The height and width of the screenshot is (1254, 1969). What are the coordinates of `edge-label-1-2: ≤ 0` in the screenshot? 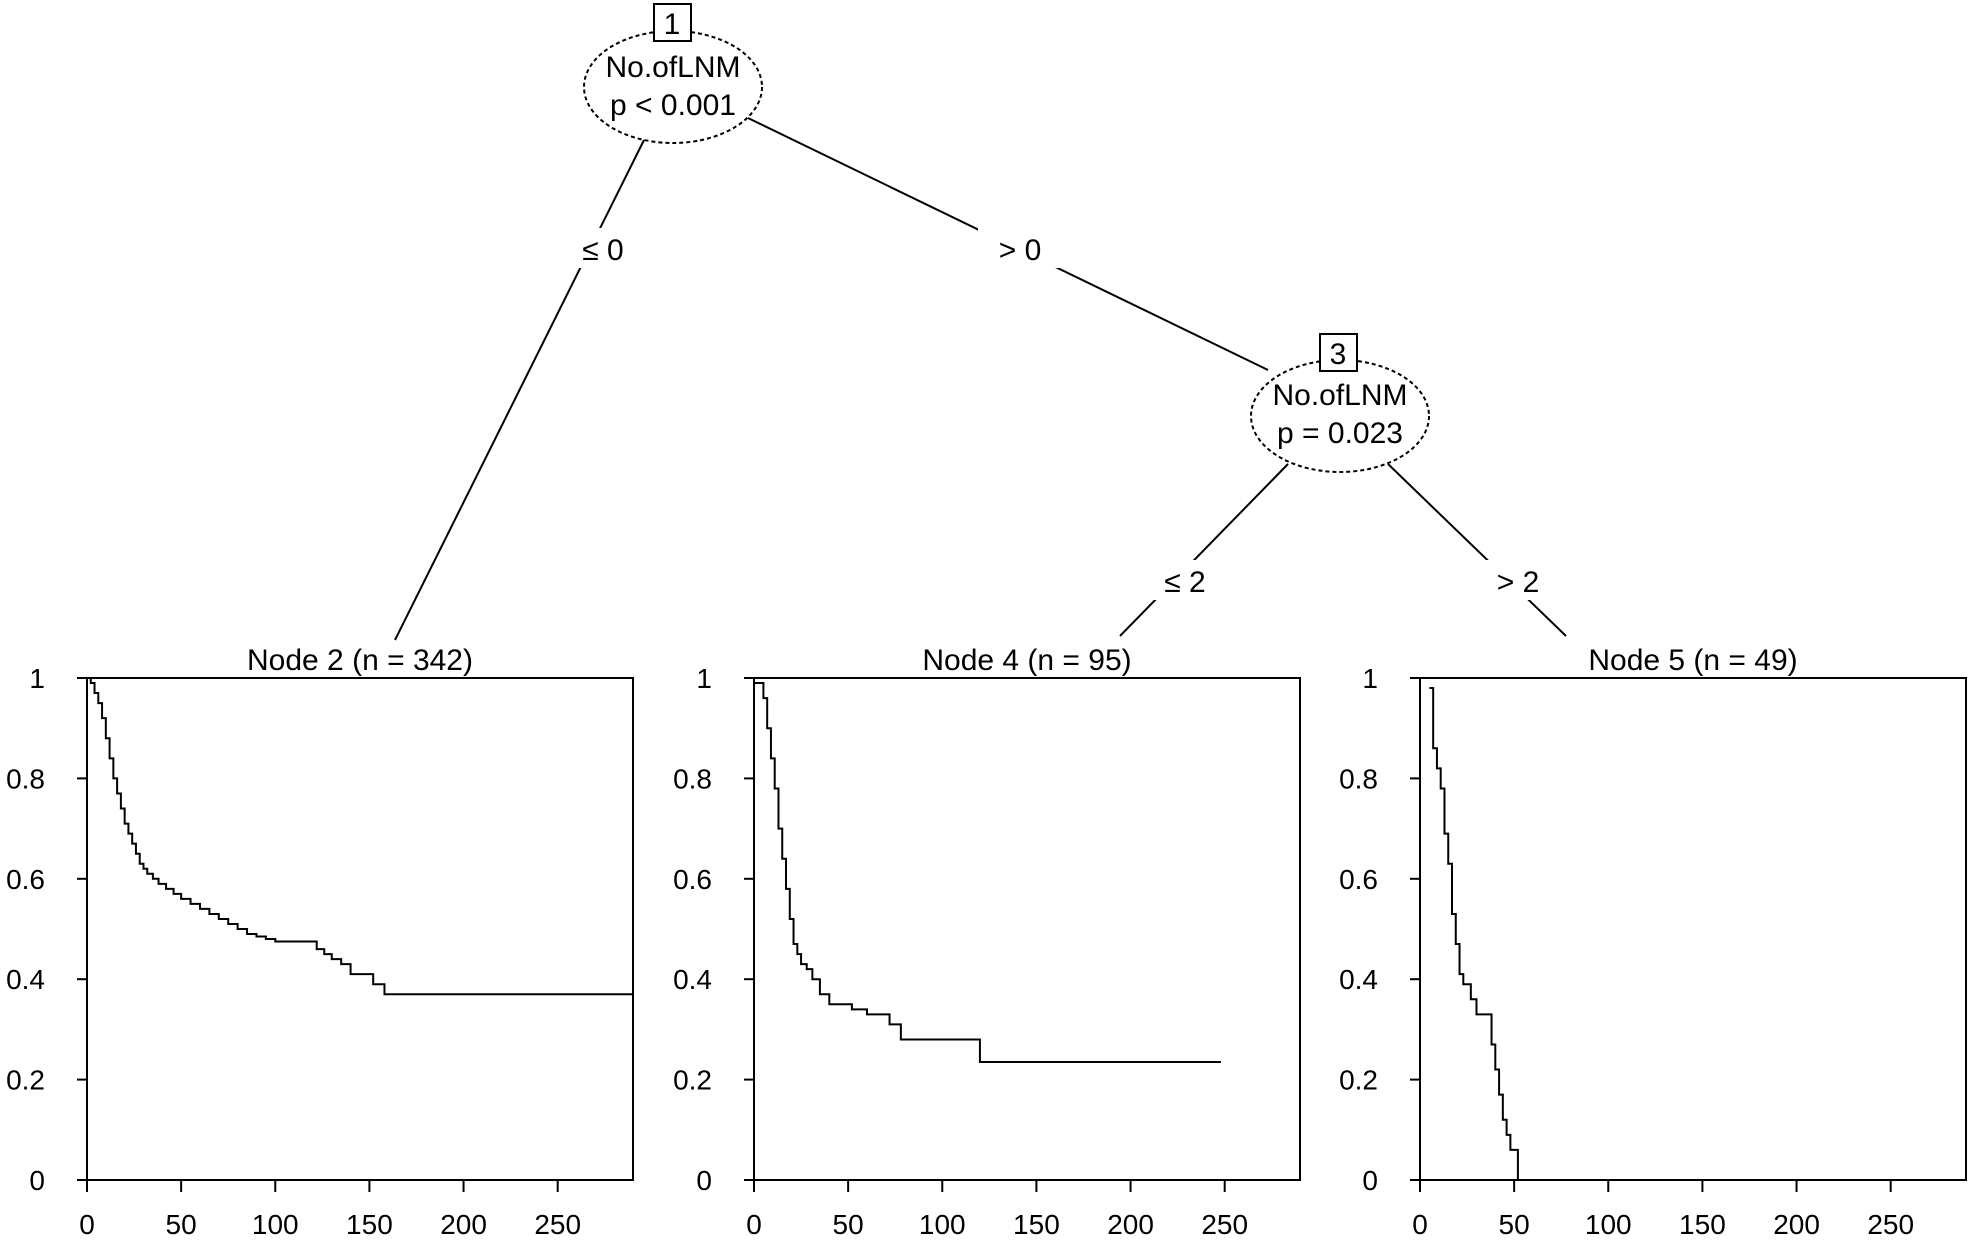 It's located at (603, 248).